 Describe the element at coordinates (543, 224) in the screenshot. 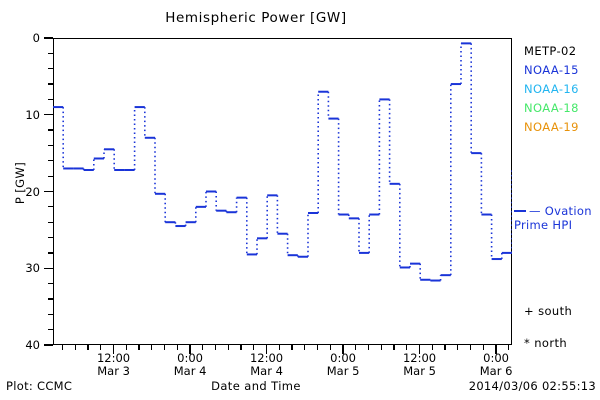

I see `ovation-legend-line2: Prime HPI` at that location.